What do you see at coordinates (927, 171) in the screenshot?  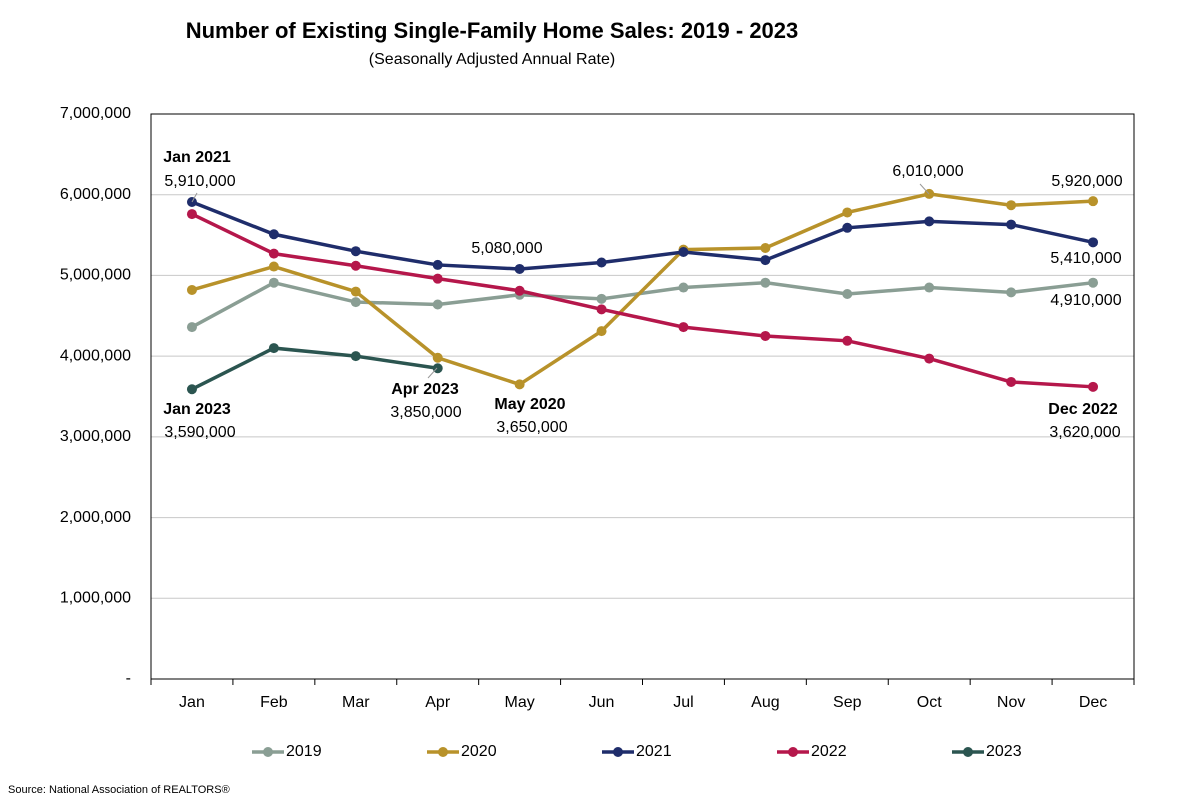 I see `data-label: 6,010,000` at bounding box center [927, 171].